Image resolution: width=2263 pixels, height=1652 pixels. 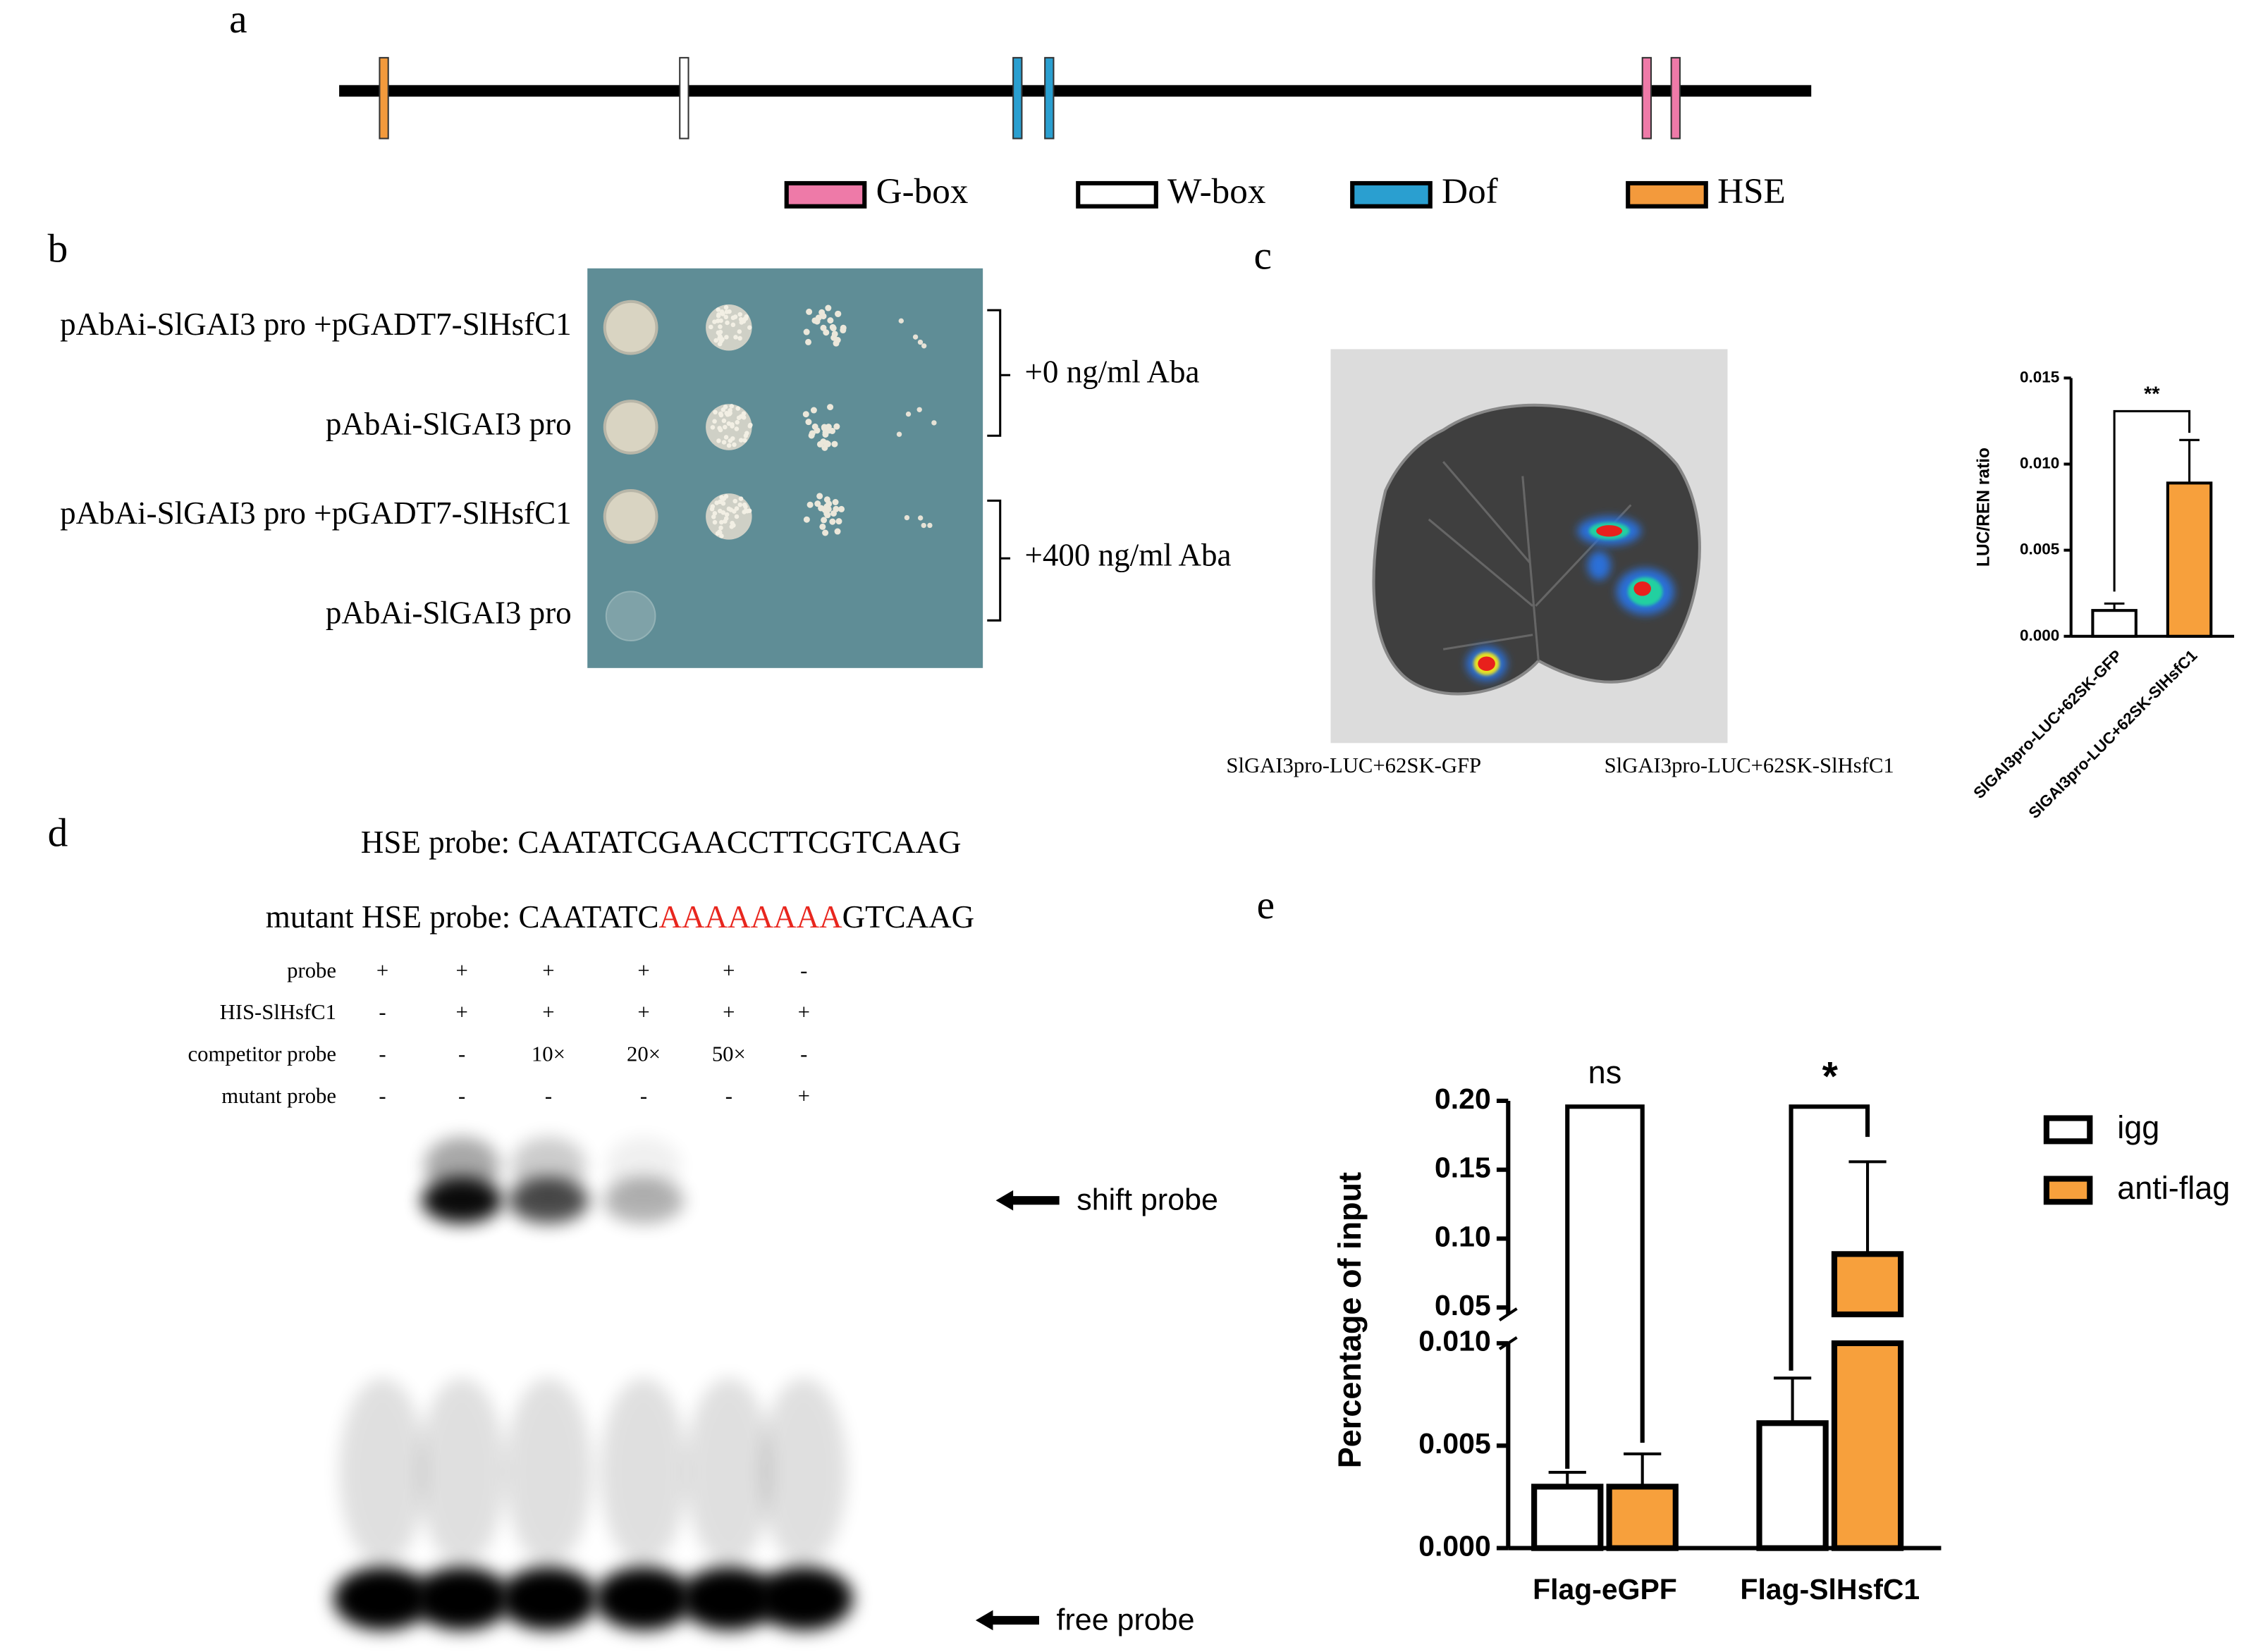 What do you see at coordinates (1749, 765) in the screenshot?
I see `image-caption: SlGAI3pro-LUC+62SK-SlHsfC1` at bounding box center [1749, 765].